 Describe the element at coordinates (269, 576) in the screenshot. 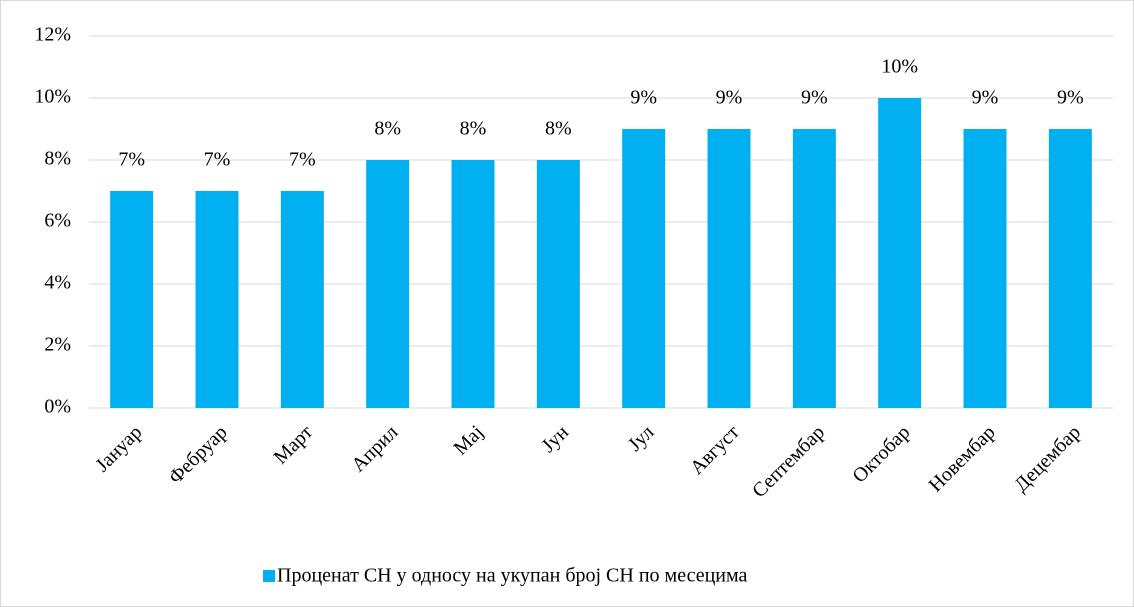

I see `legend-swatch` at that location.